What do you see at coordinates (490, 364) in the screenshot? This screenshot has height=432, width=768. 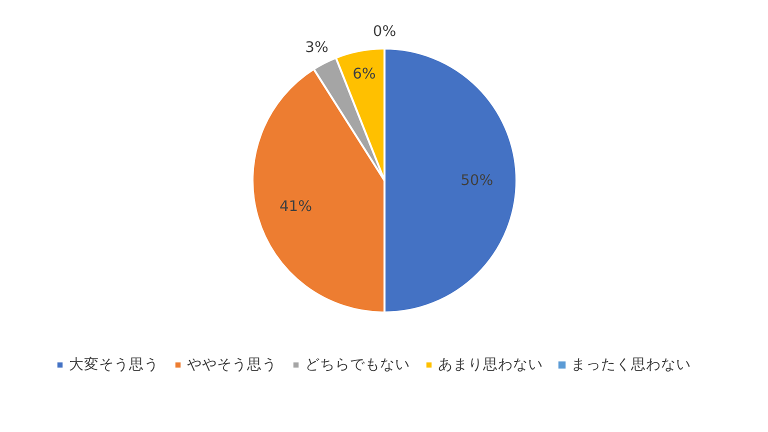 I see `legend-label: あまり思わない` at bounding box center [490, 364].